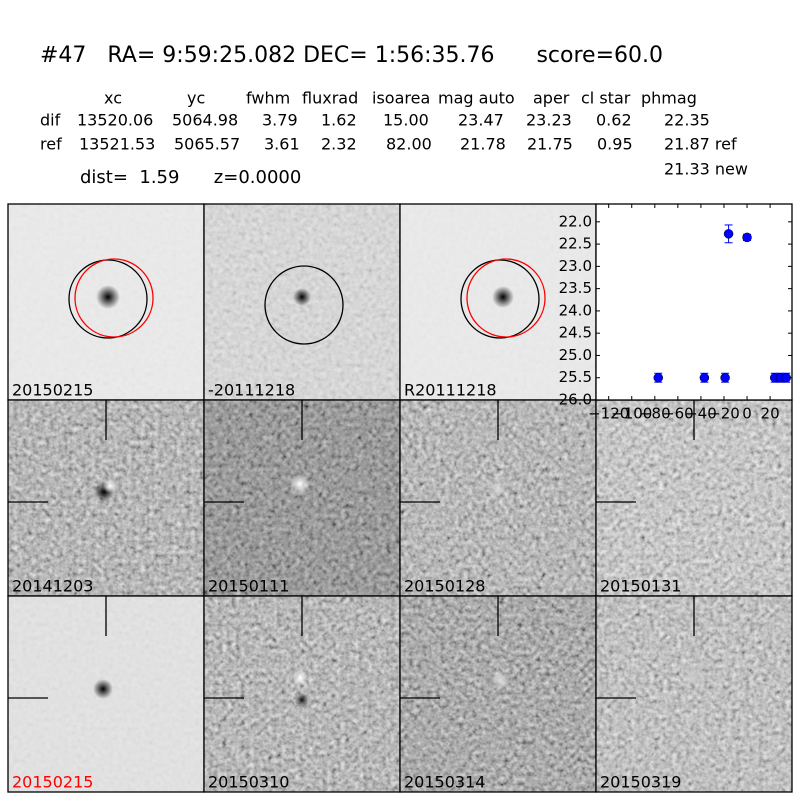 The width and height of the screenshot is (800, 804). Describe the element at coordinates (196, 98) in the screenshot. I see `column-header: yc` at that location.